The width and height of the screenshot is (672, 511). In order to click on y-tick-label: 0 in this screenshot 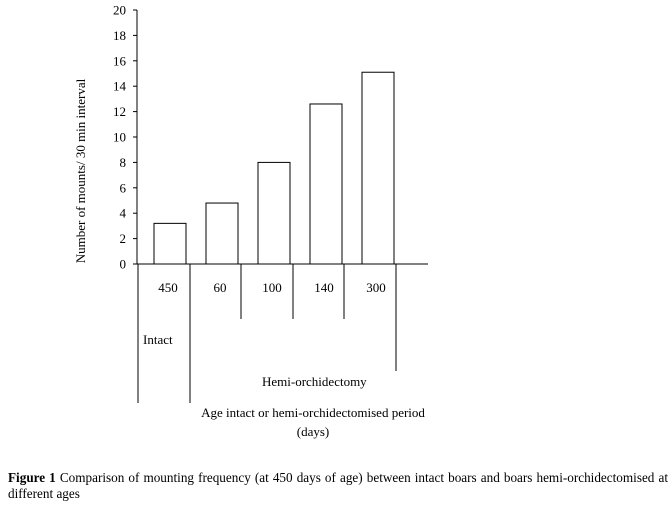, I will do `click(123, 264)`.